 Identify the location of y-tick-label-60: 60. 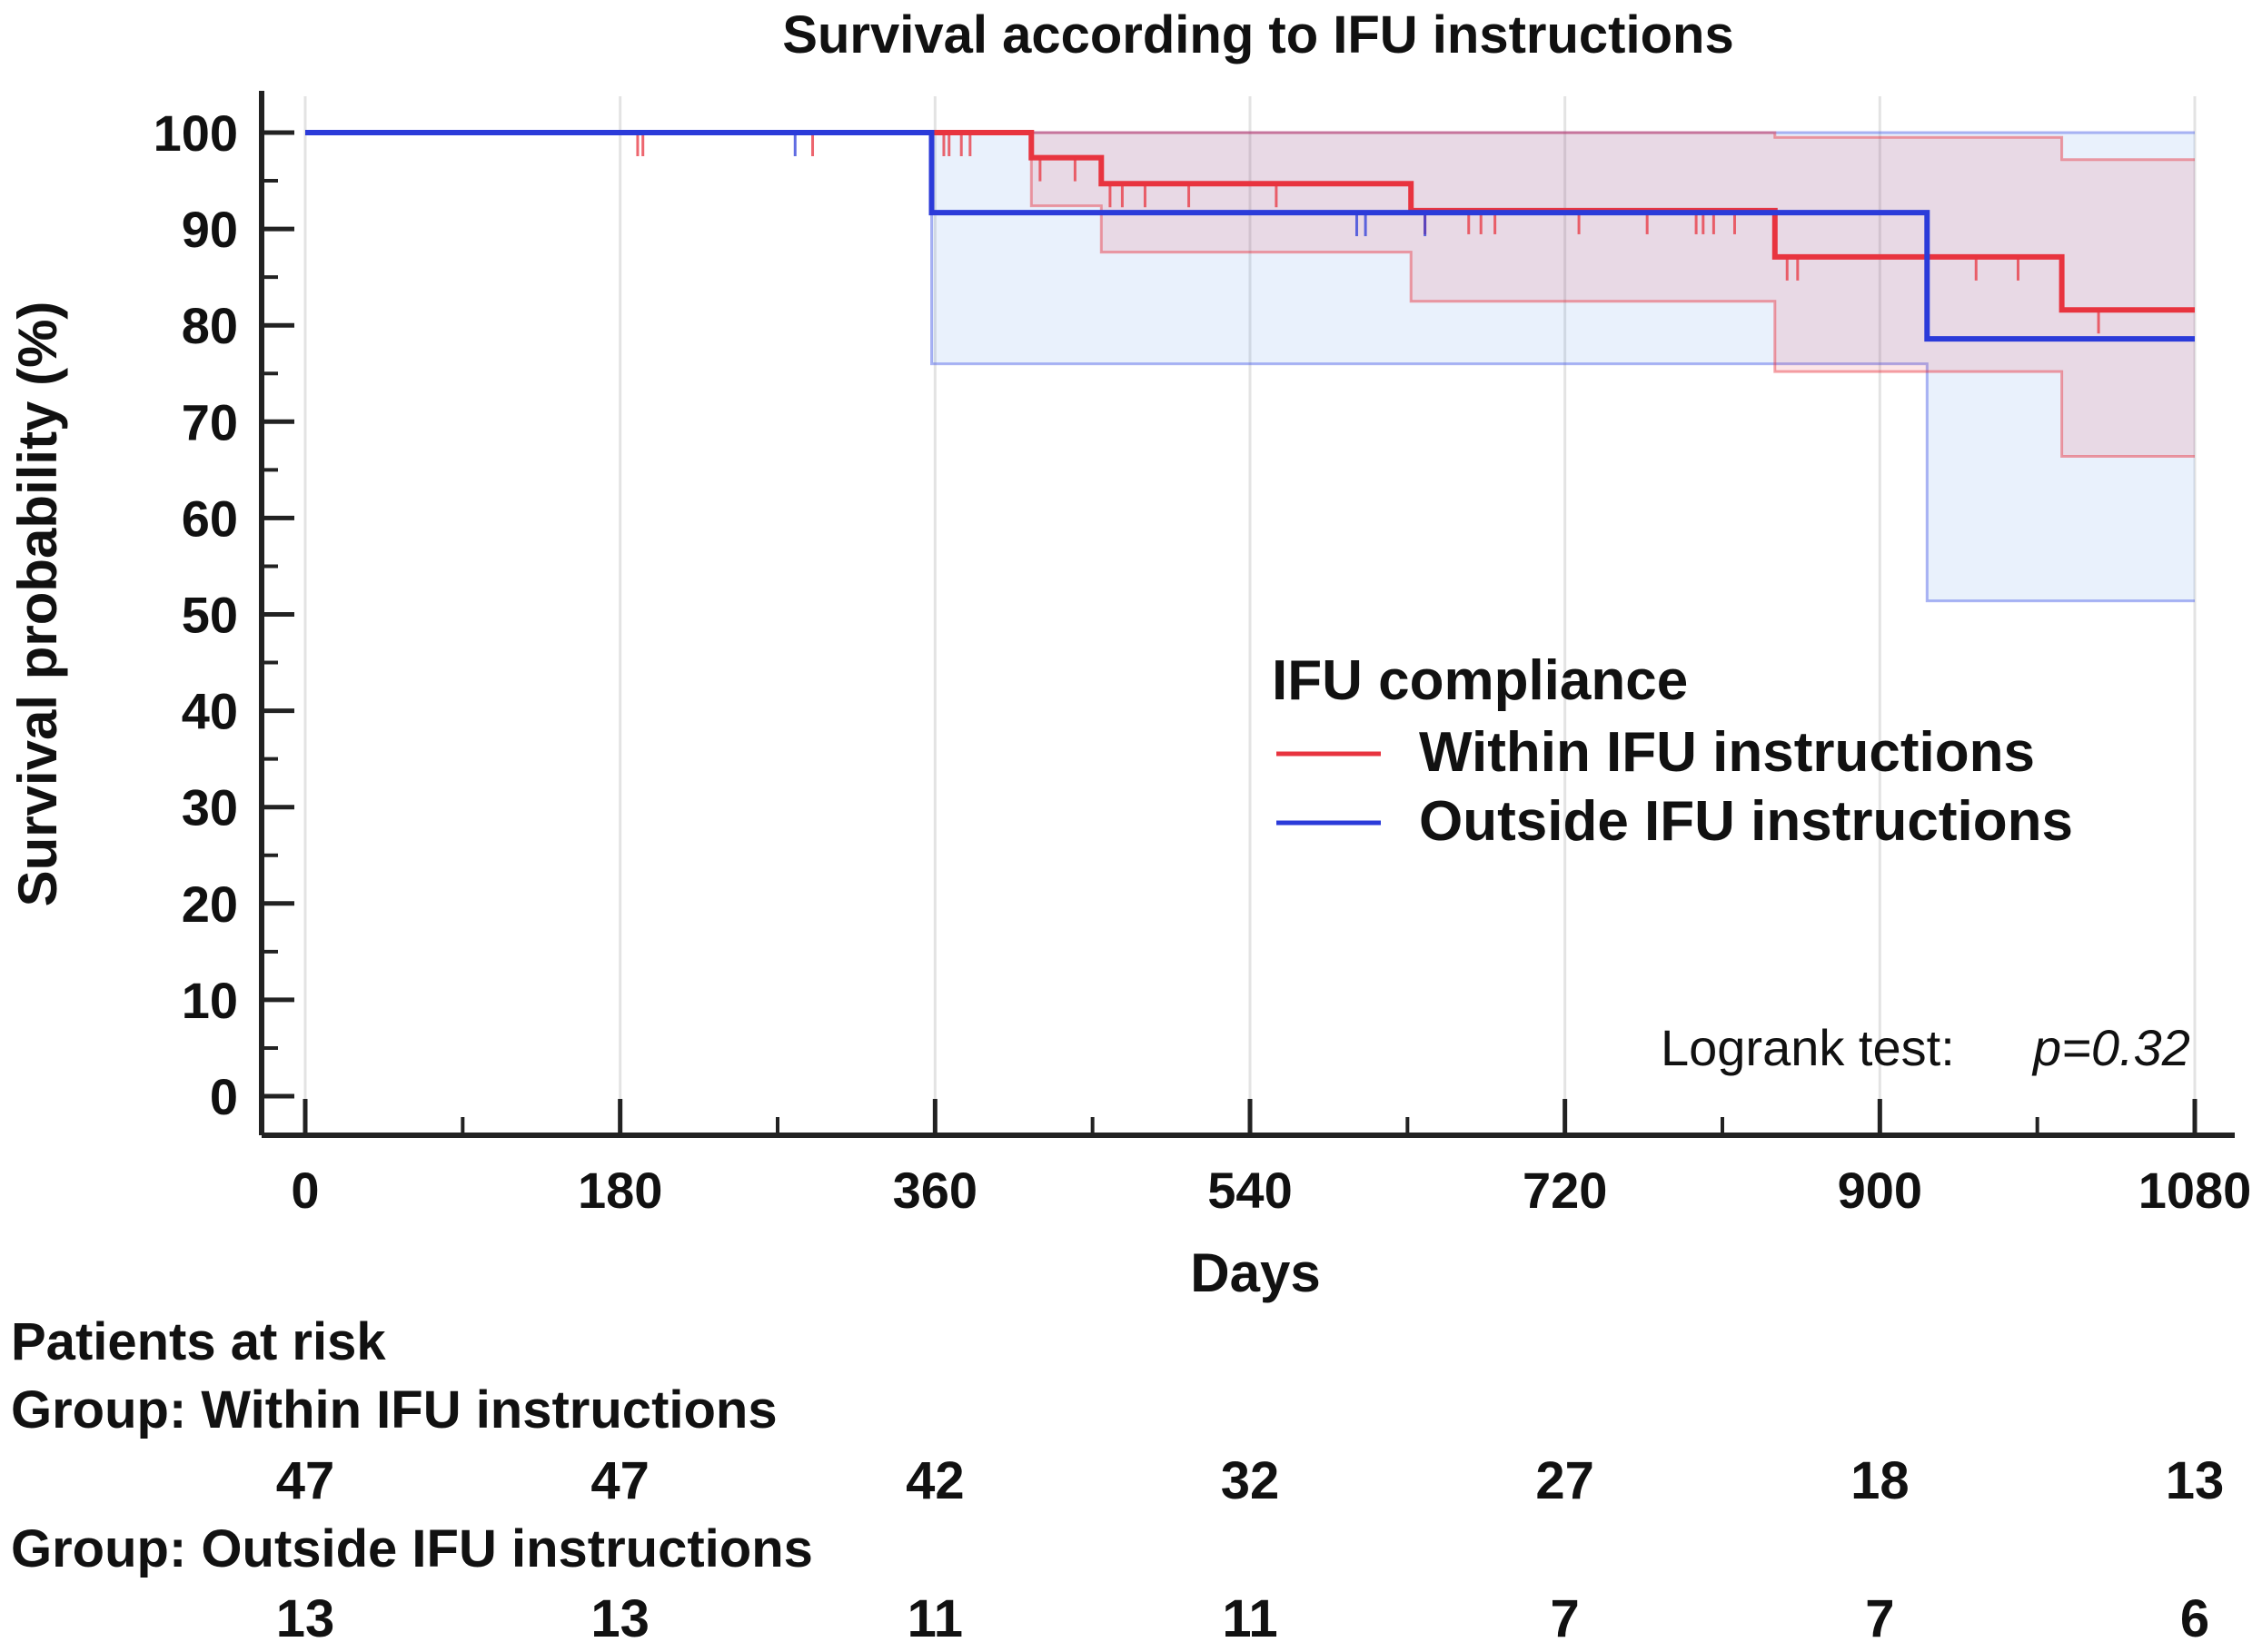
(210, 518).